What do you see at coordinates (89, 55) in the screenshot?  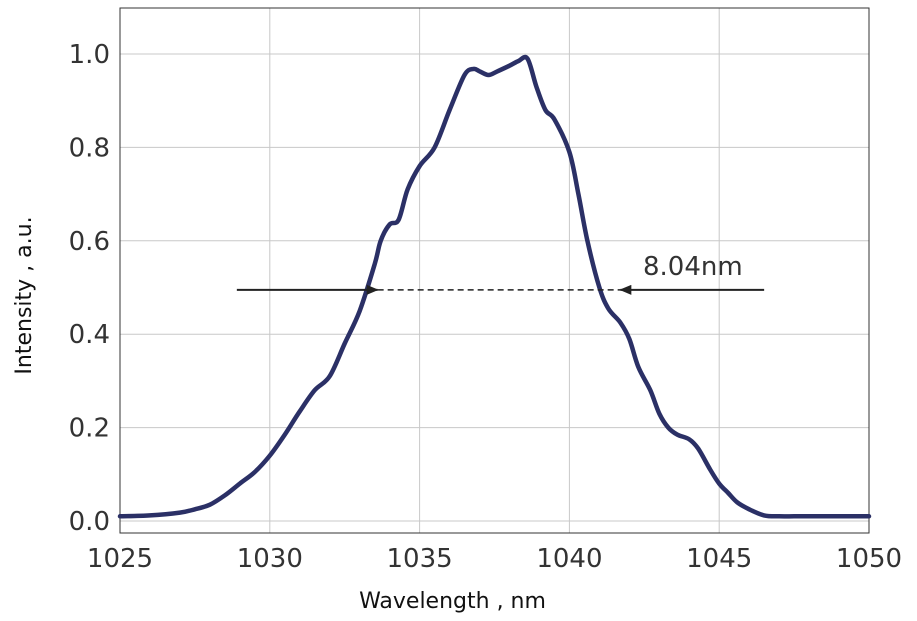 I see `y-tick-label: 1.0` at bounding box center [89, 55].